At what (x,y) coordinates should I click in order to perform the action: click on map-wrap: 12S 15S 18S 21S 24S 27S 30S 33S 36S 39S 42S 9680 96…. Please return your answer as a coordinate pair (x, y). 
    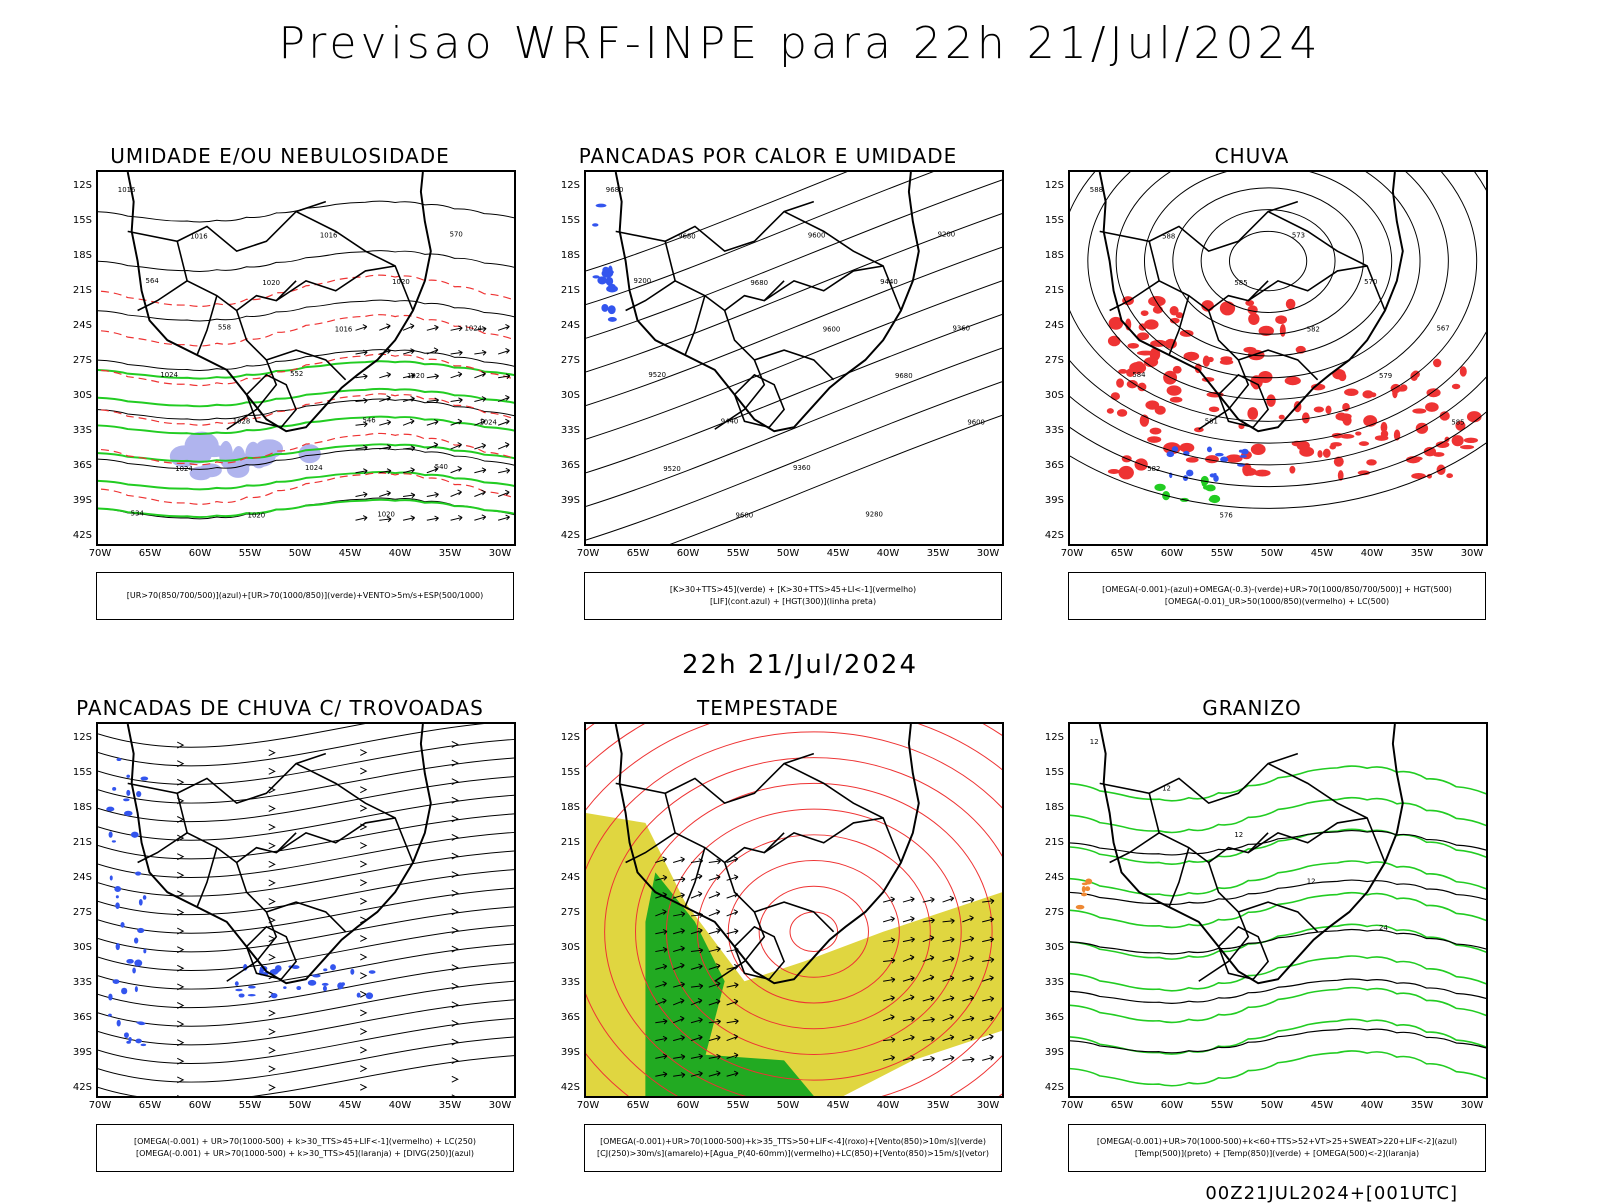
    Looking at the image, I should click on (778, 395).